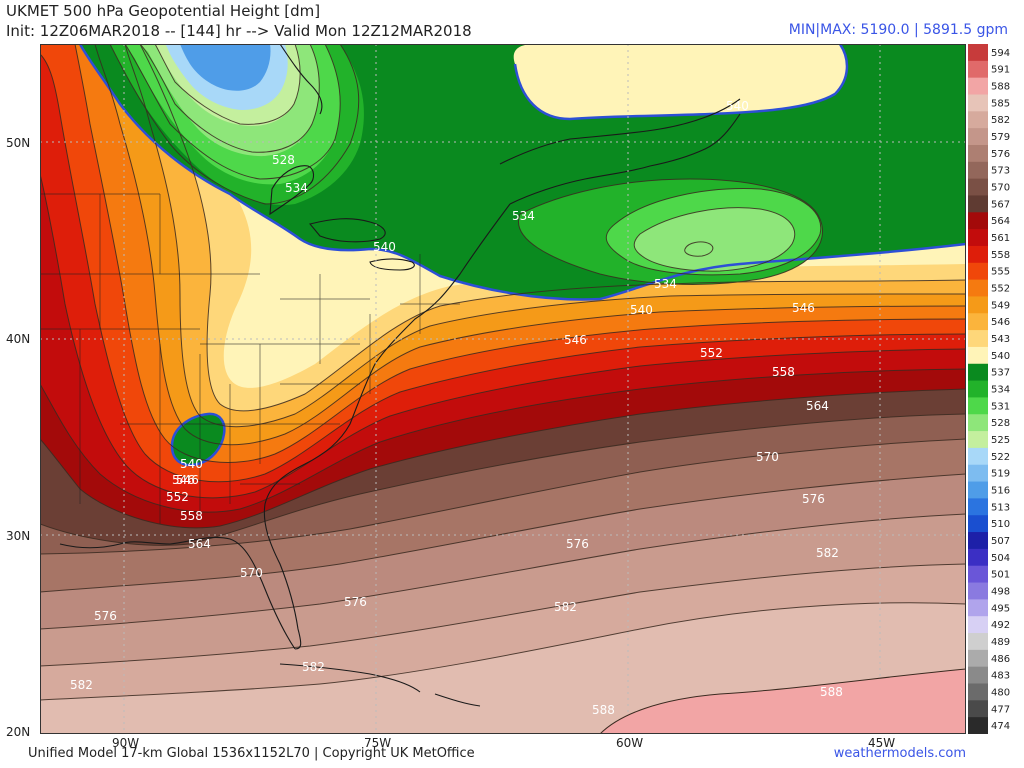 The height and width of the screenshot is (768, 1024). What do you see at coordinates (1000, 103) in the screenshot?
I see `colorbar-label: 585` at bounding box center [1000, 103].